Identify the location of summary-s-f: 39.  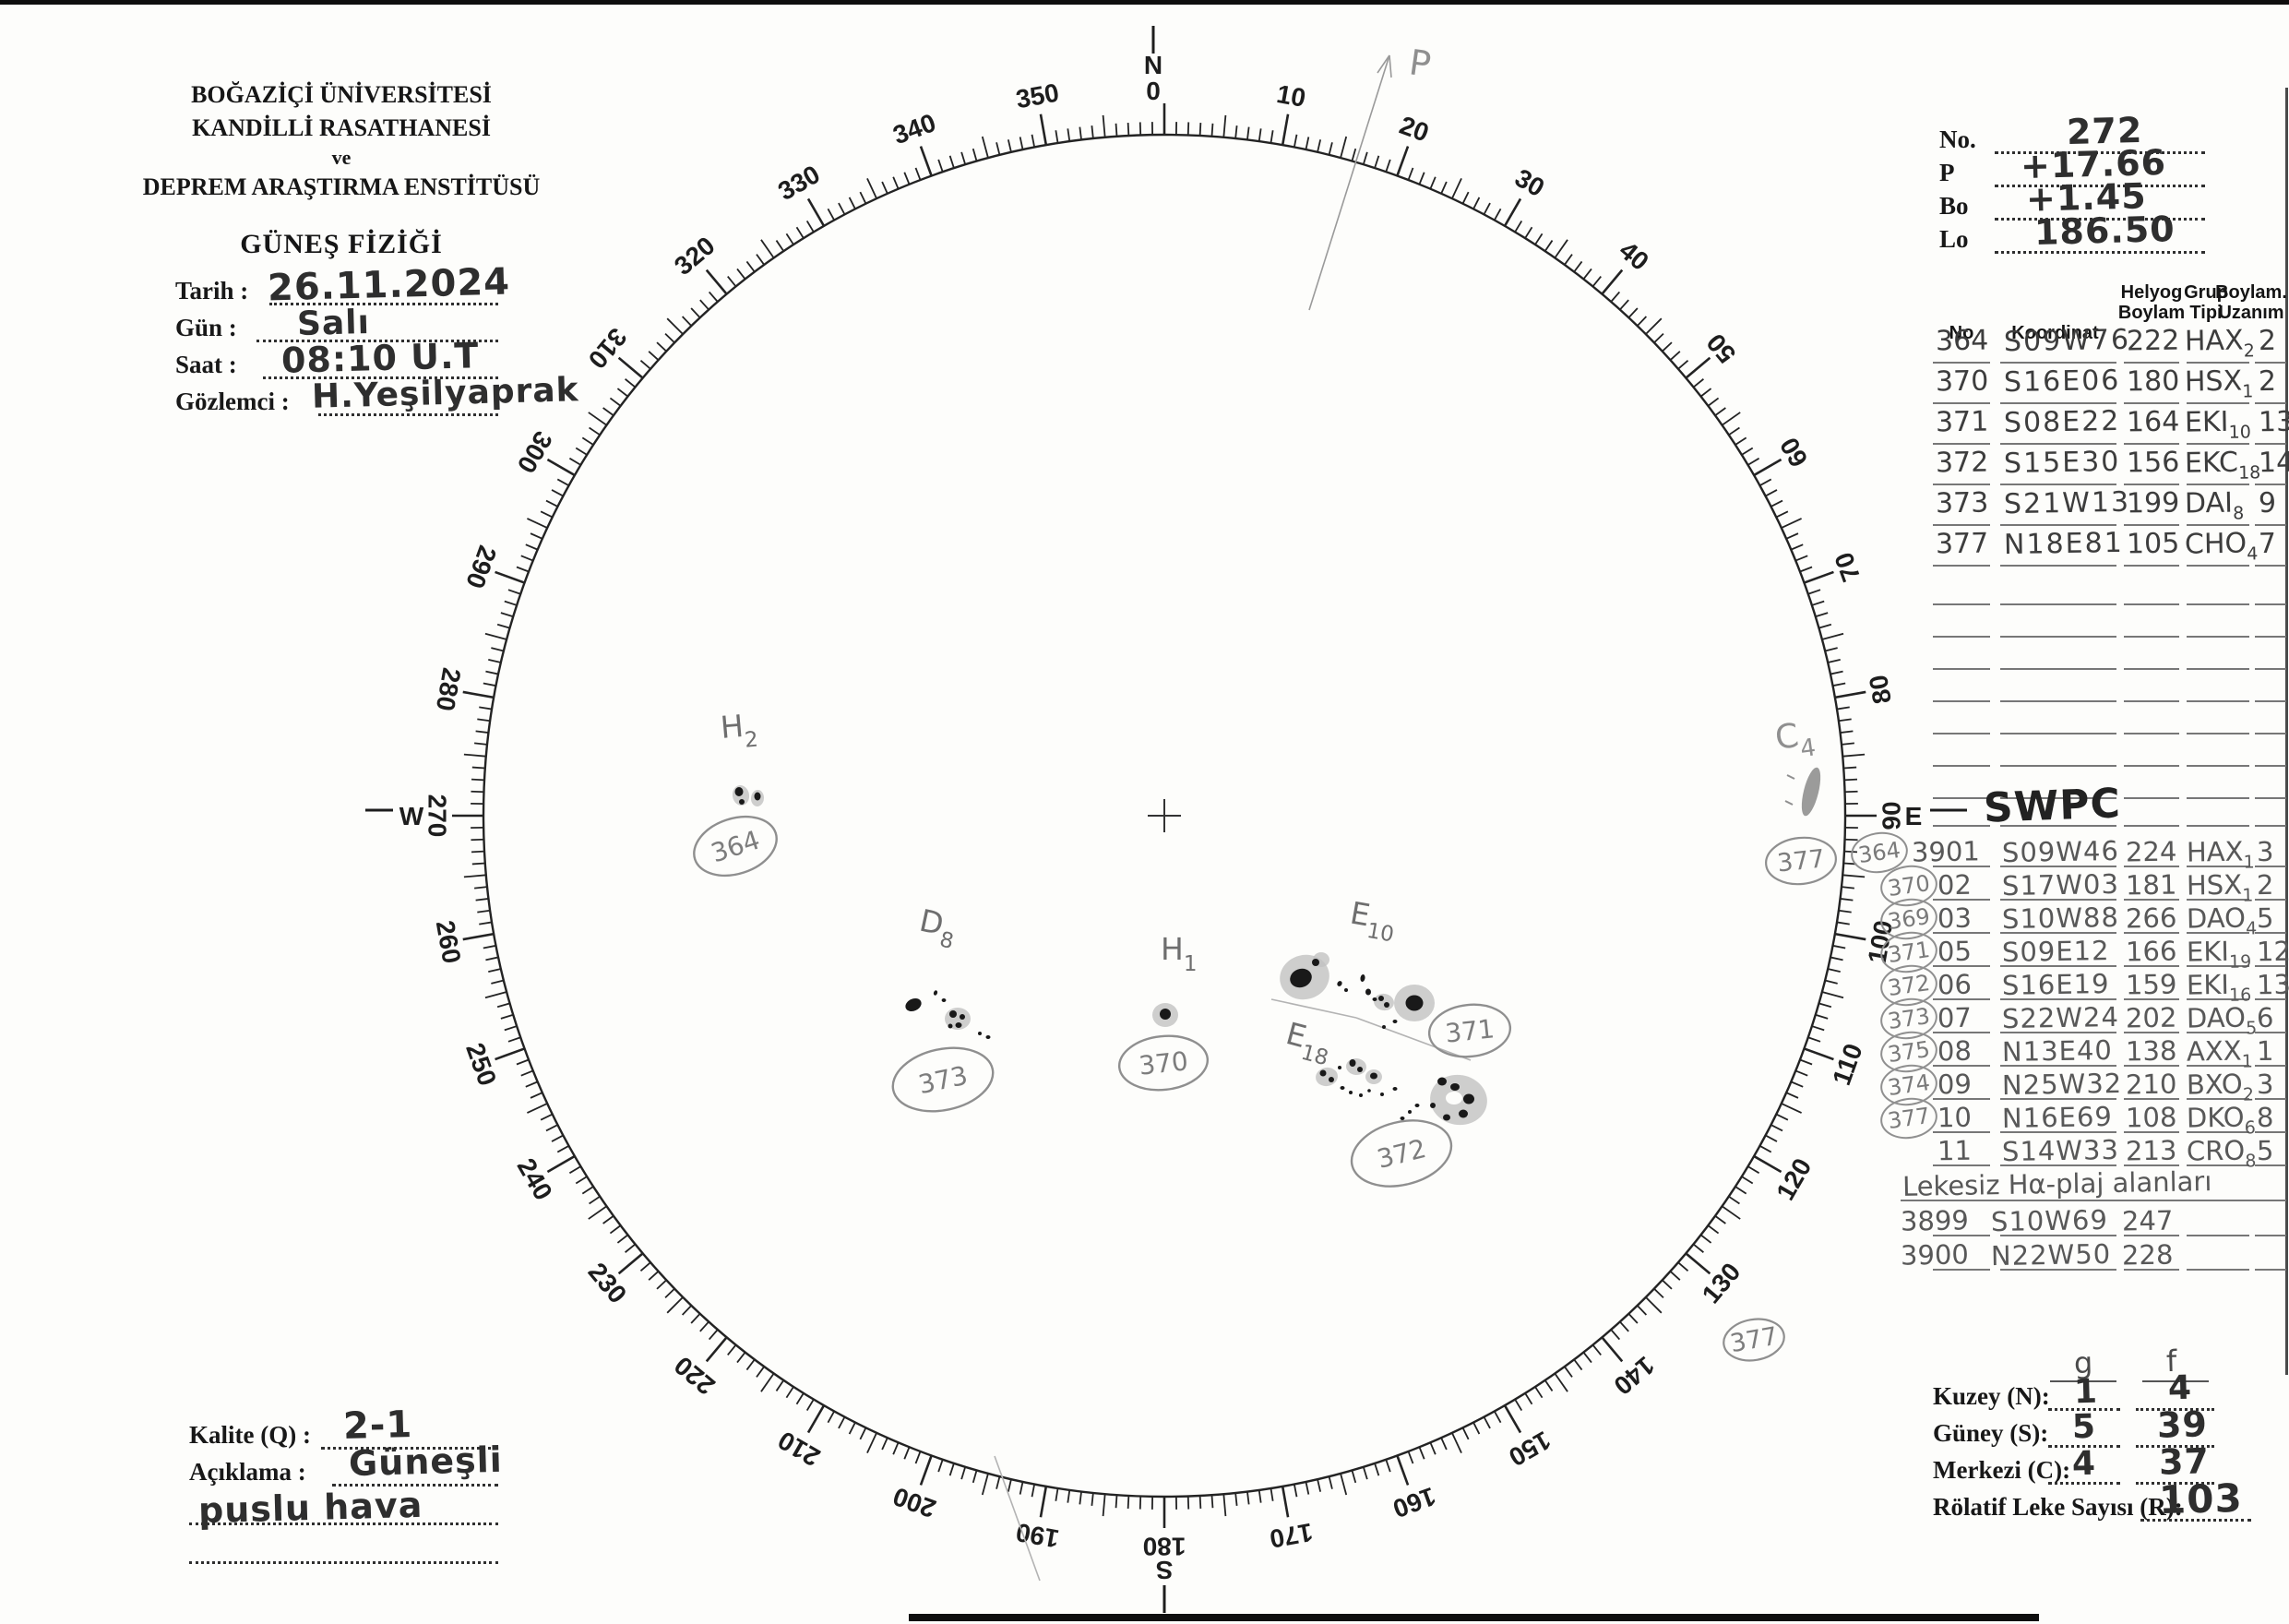
(2182, 1424).